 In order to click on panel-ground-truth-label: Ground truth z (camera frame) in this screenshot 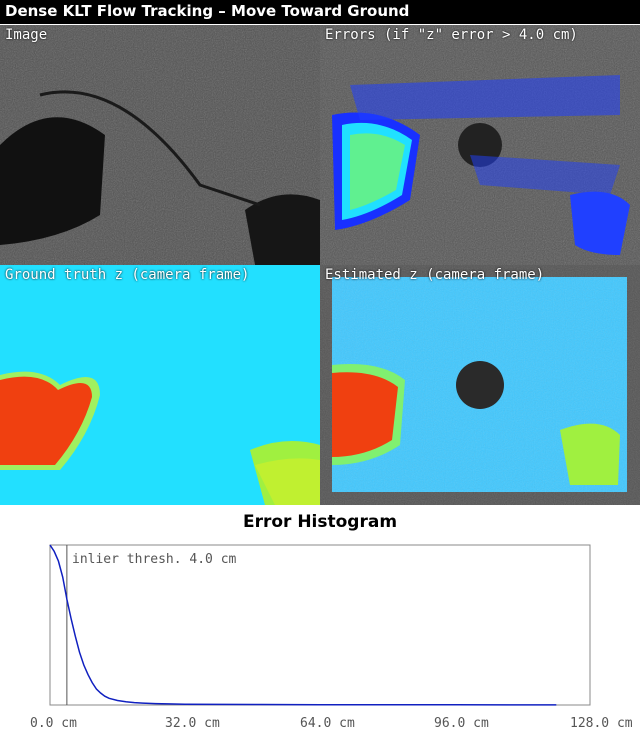, I will do `click(127, 275)`.